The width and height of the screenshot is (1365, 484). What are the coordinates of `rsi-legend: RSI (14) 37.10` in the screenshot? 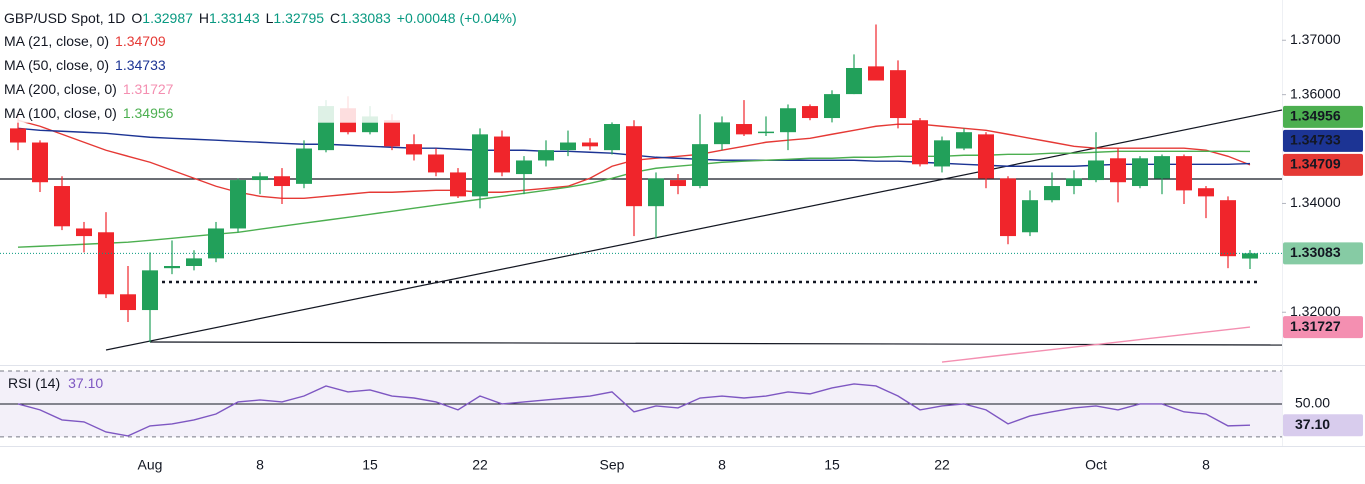 It's located at (55, 383).